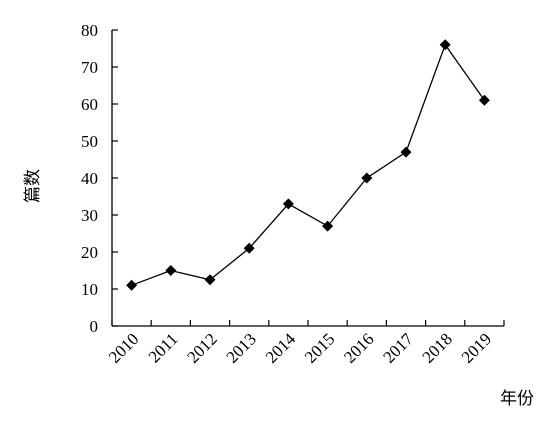  I want to click on y-axis-label: 篇数, so click(33, 186).